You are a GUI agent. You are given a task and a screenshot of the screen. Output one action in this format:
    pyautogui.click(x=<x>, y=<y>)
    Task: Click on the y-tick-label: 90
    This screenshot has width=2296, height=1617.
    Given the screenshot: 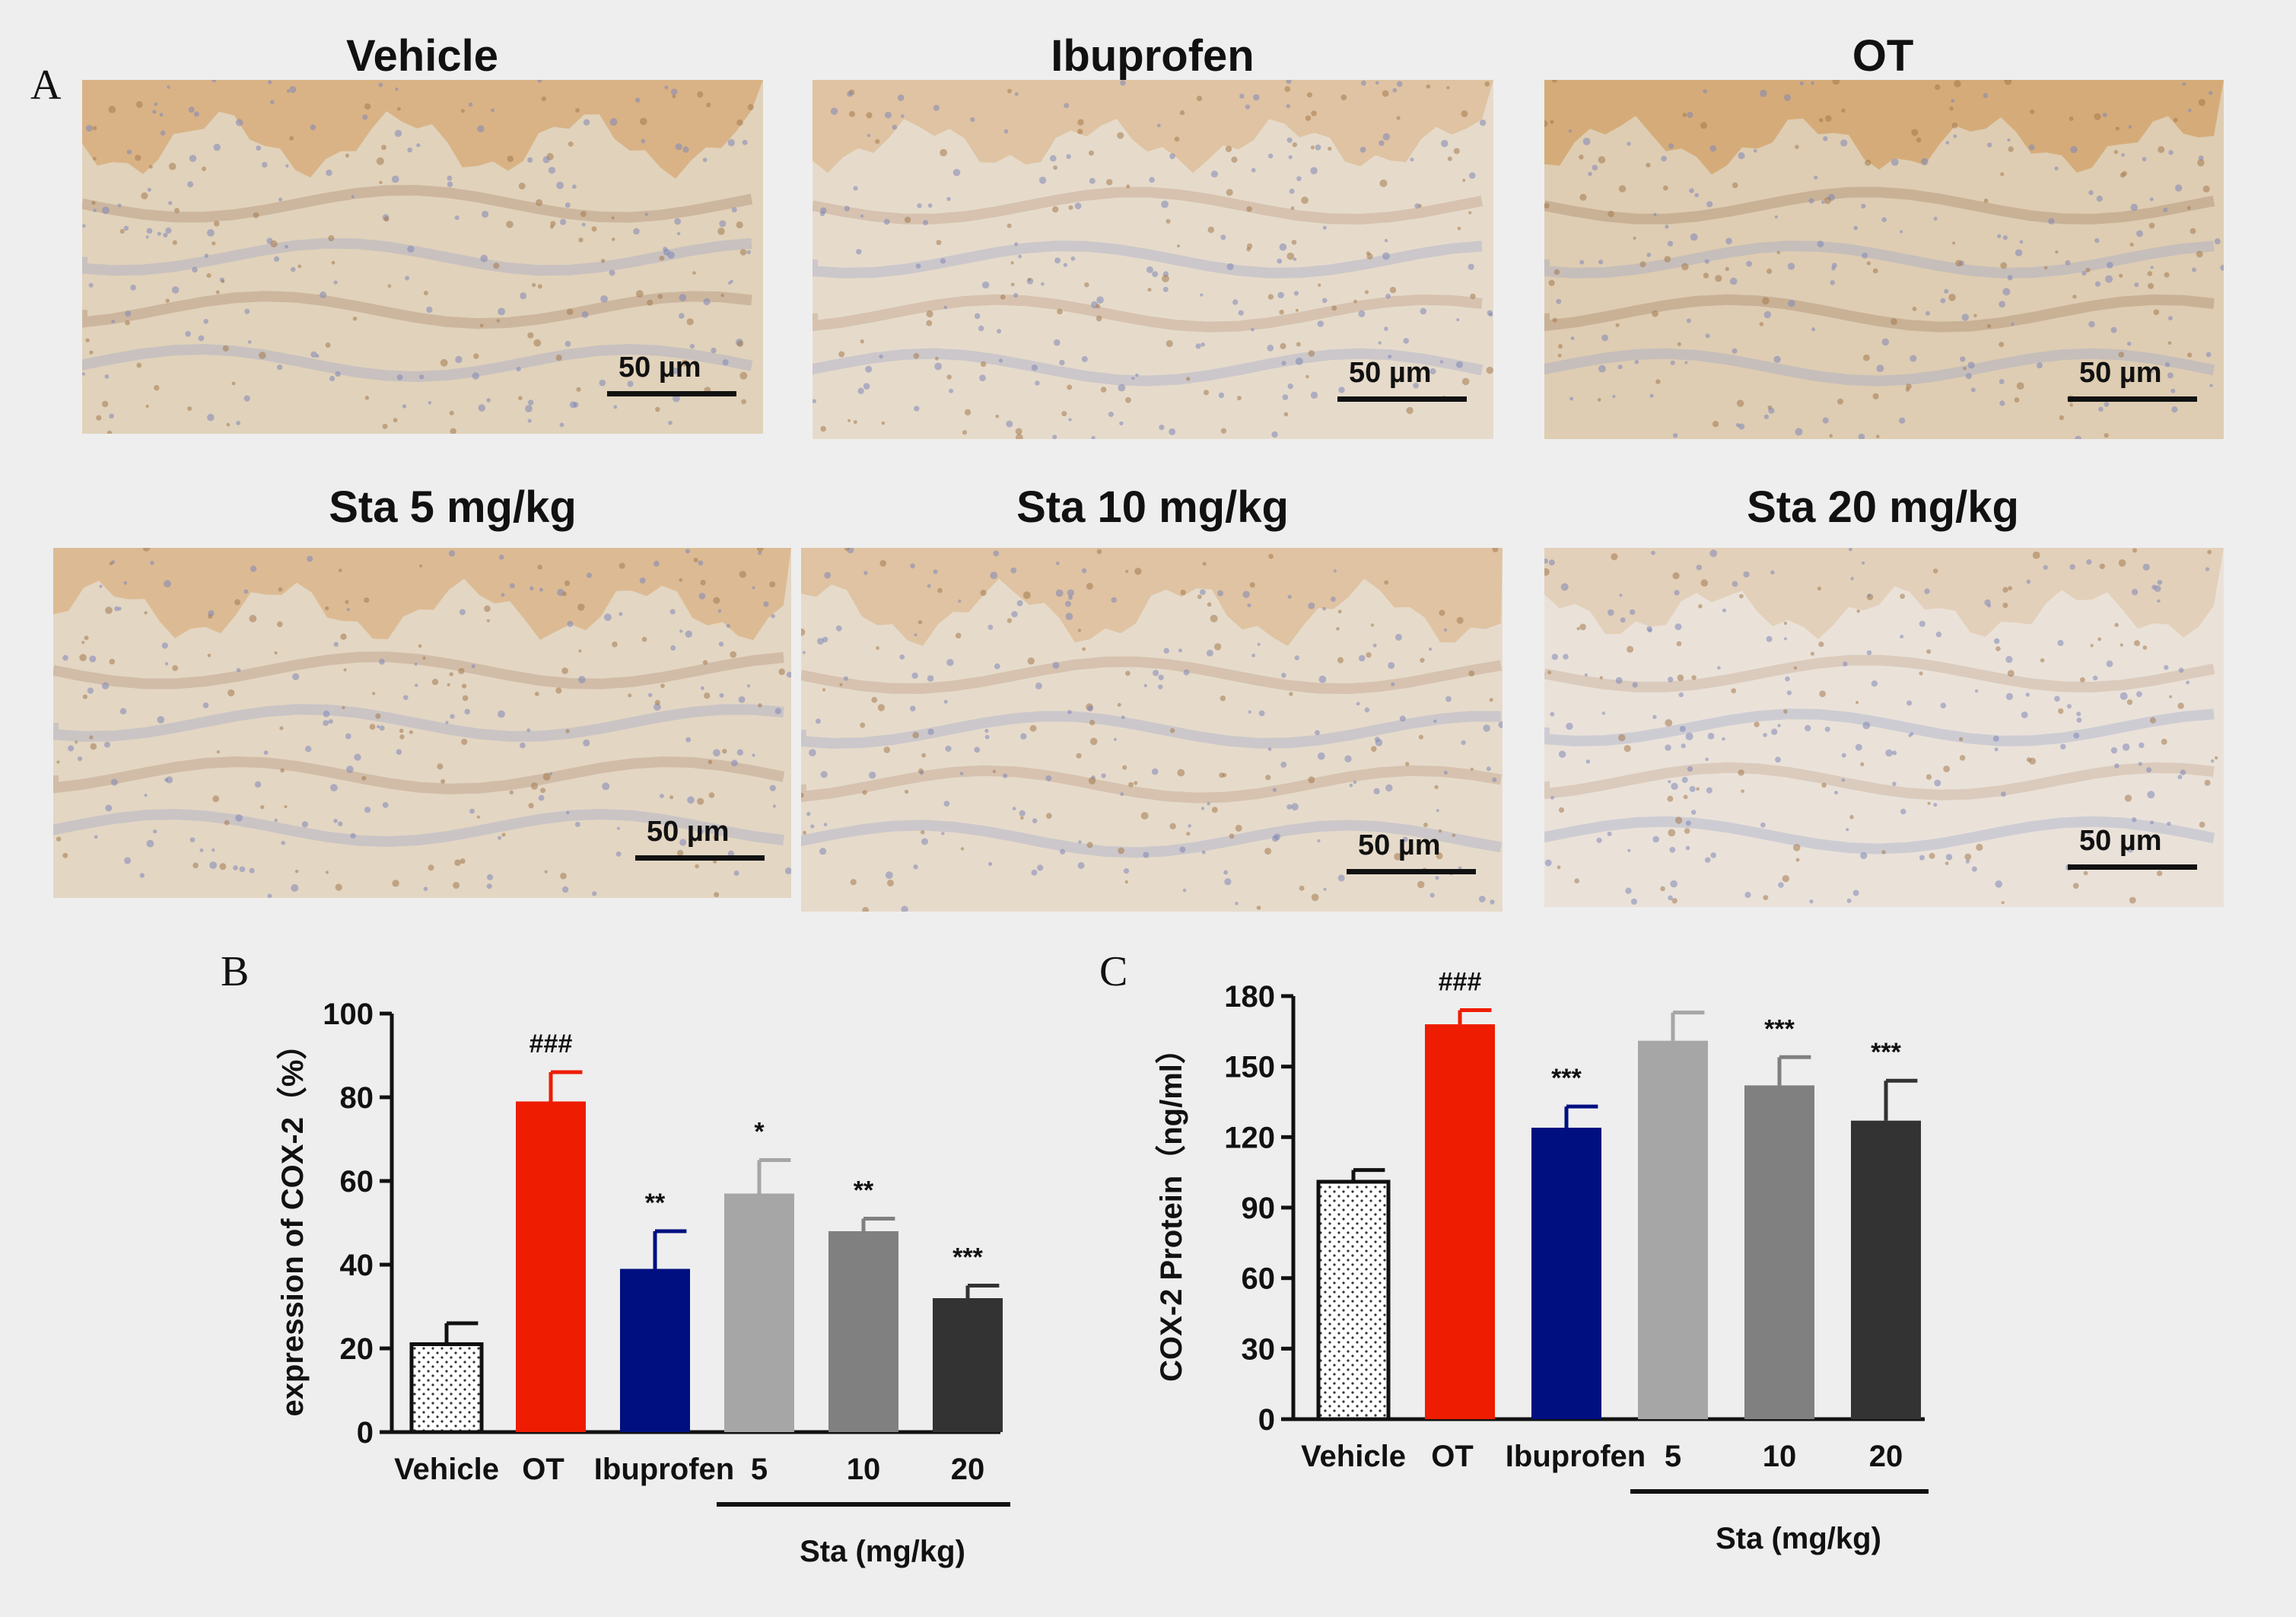 What is the action you would take?
    pyautogui.click(x=1259, y=1208)
    